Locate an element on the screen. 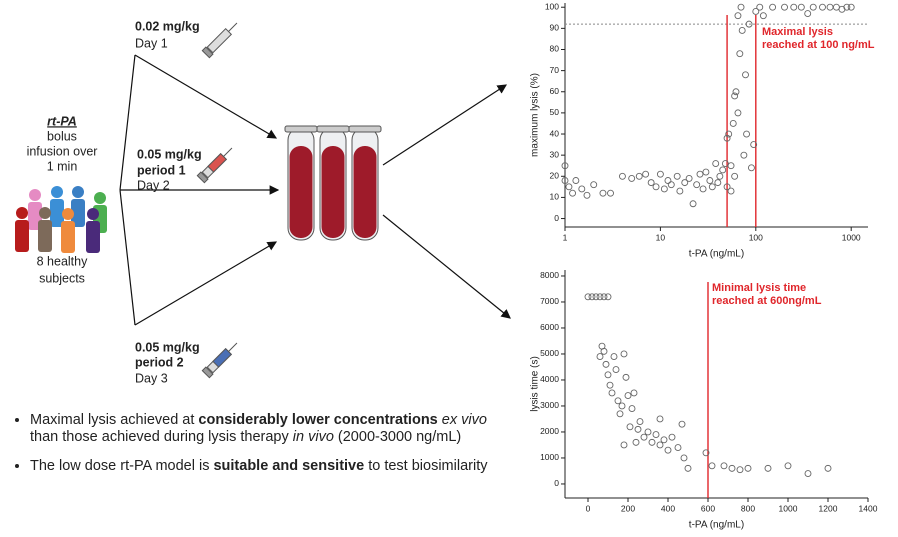 This screenshot has height=537, width=898. dose: 0.02 mg/kg is located at coordinates (167, 26).